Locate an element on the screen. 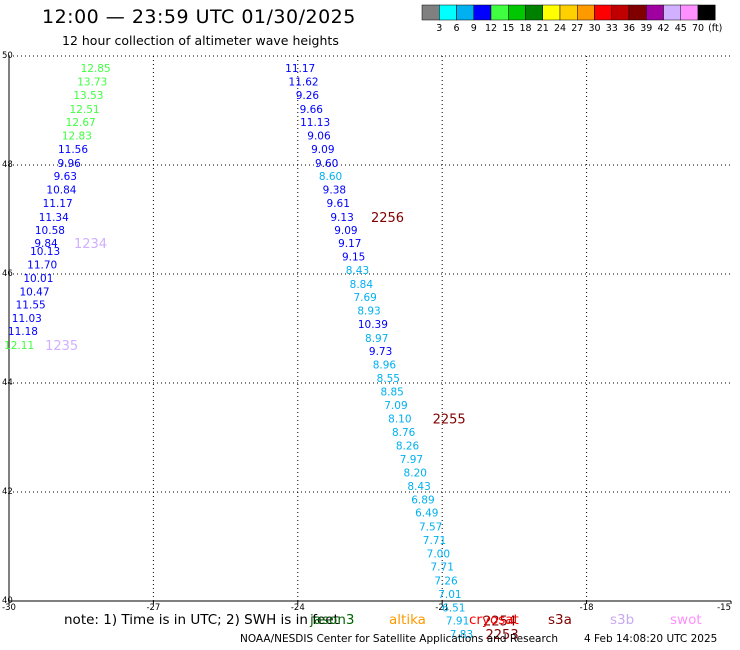 This screenshot has height=650, width=740. satellite-altika: altika is located at coordinates (407, 620).